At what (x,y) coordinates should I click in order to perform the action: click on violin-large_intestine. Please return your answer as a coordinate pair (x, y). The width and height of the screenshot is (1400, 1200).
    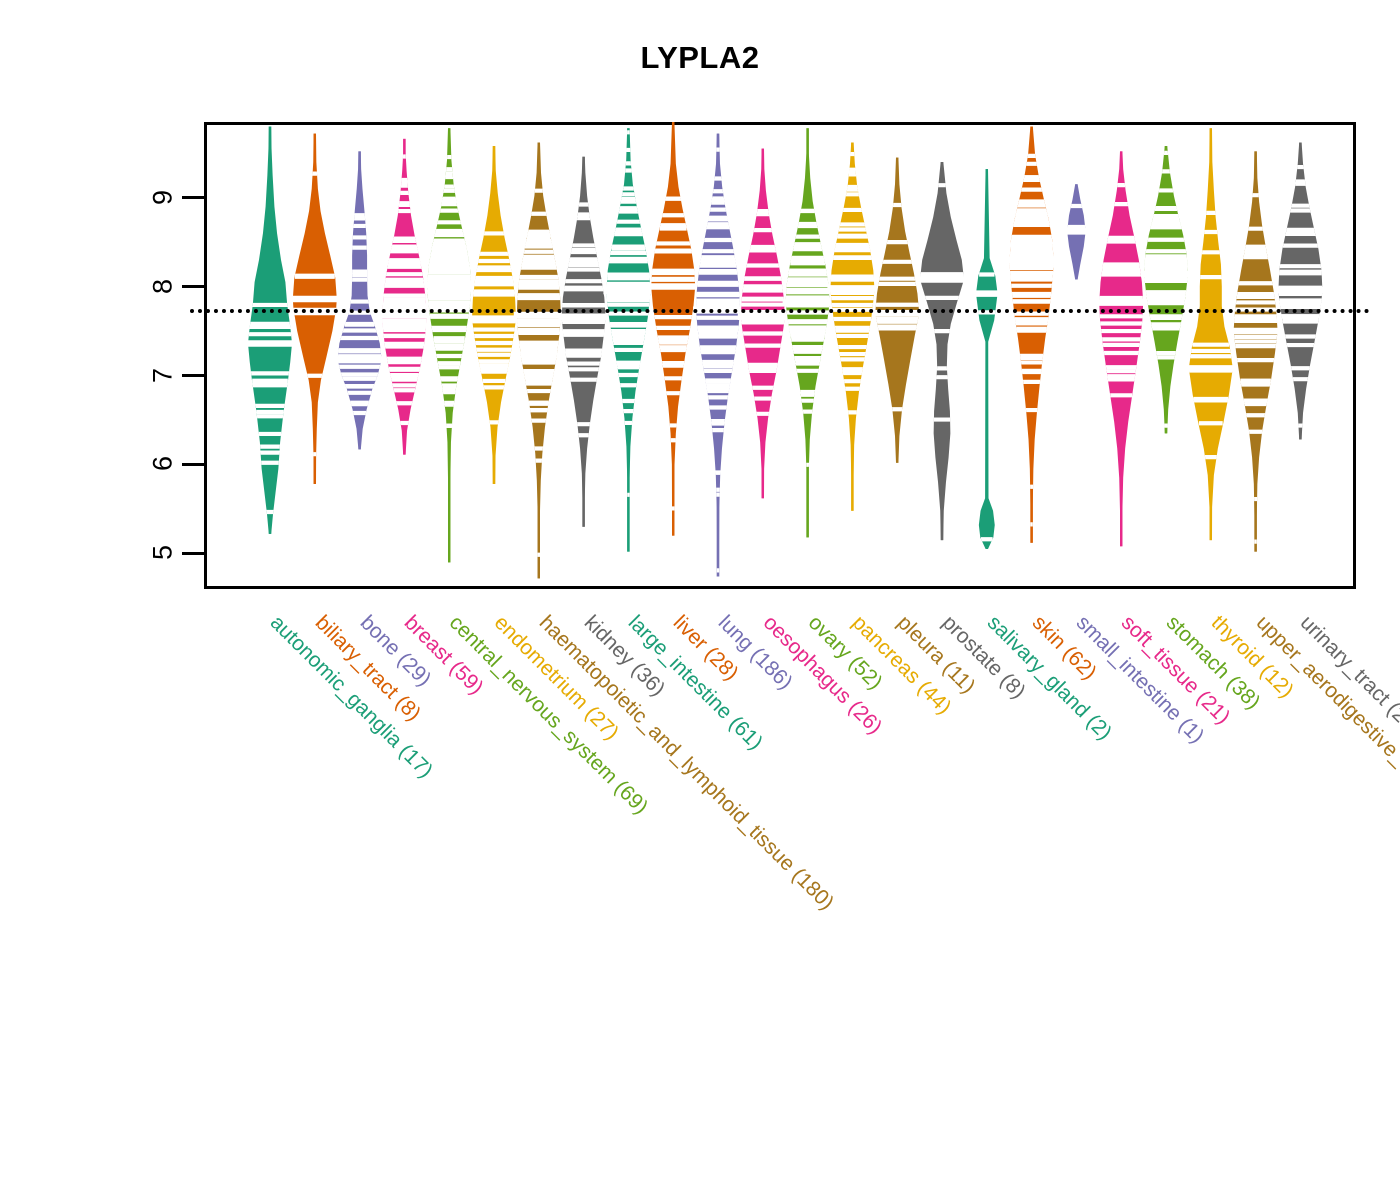
    Looking at the image, I should click on (628, 340).